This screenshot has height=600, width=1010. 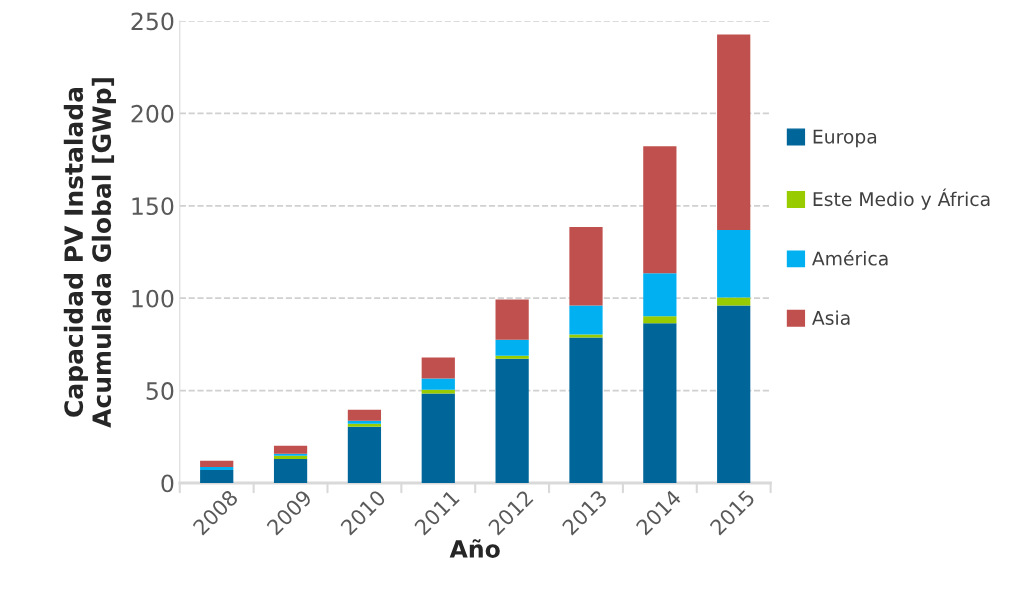 I want to click on y-tick-label: 50, so click(x=160, y=391).